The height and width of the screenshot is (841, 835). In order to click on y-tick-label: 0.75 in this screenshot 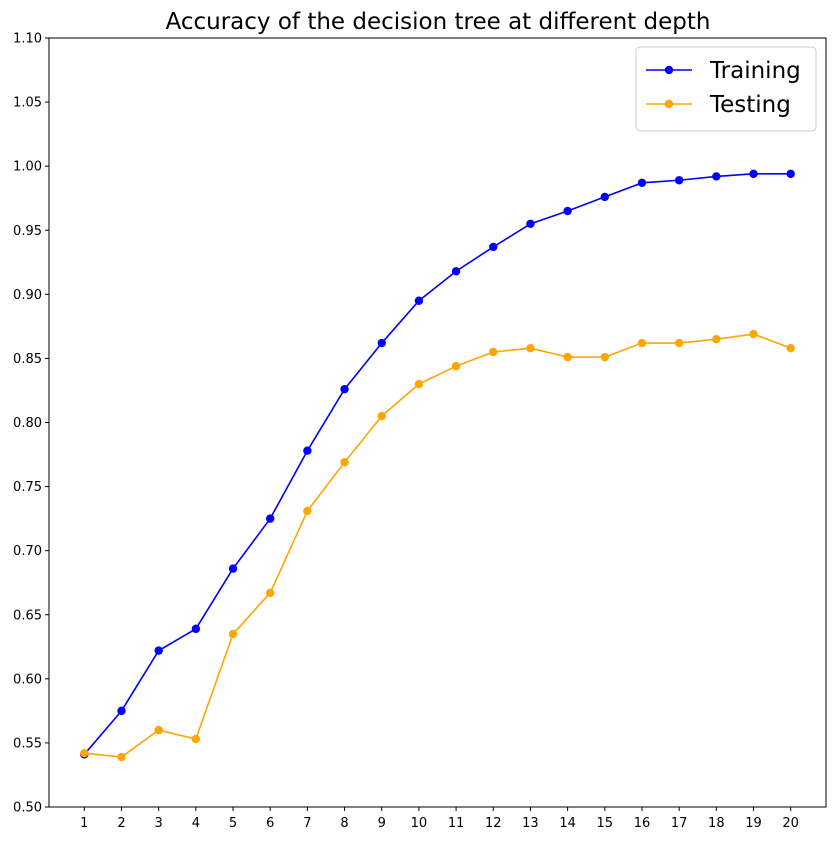, I will do `click(27, 487)`.